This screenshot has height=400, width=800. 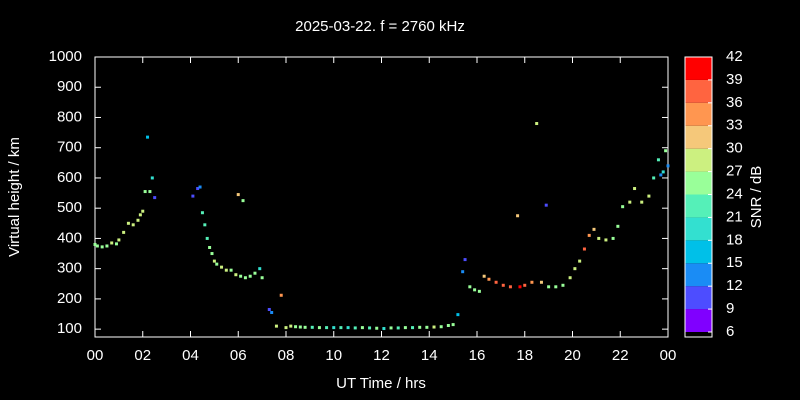 What do you see at coordinates (380, 26) in the screenshot?
I see `chart-title: 2025-03-22. f = 2760 kHz` at bounding box center [380, 26].